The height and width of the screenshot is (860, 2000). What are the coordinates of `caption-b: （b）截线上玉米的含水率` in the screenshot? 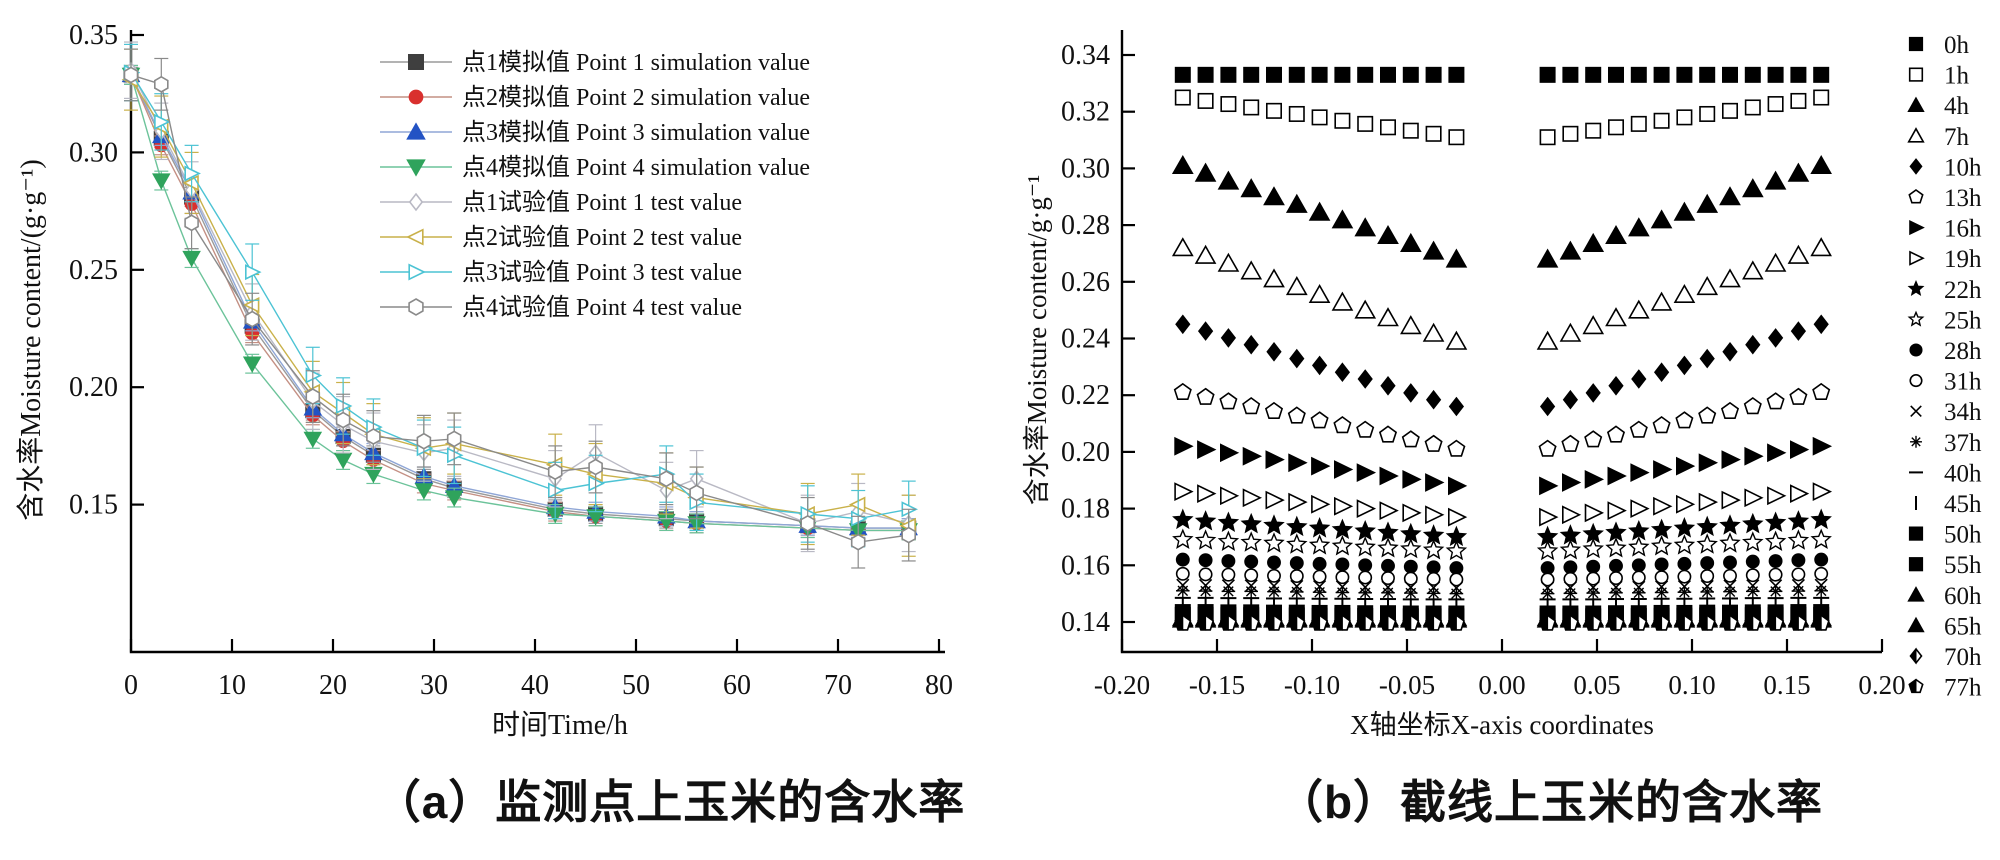 It's located at (1550, 802).